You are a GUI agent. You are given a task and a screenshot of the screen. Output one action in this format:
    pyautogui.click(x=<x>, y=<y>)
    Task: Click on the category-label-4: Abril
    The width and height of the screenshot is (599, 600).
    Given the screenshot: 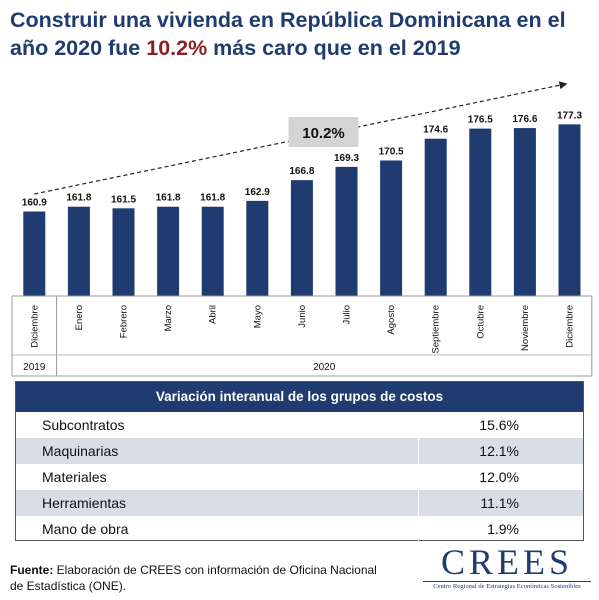 What is the action you would take?
    pyautogui.click(x=213, y=314)
    